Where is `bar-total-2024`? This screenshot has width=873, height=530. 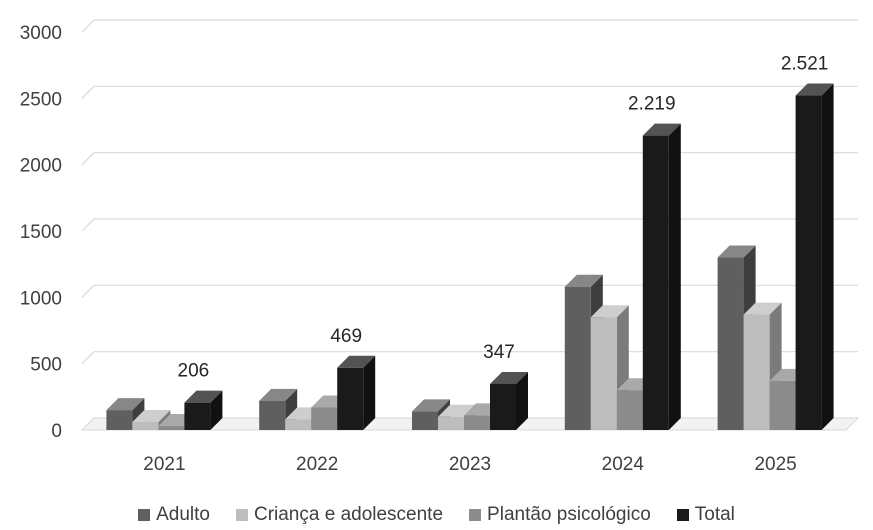
bar-total-2024 is located at coordinates (655, 282).